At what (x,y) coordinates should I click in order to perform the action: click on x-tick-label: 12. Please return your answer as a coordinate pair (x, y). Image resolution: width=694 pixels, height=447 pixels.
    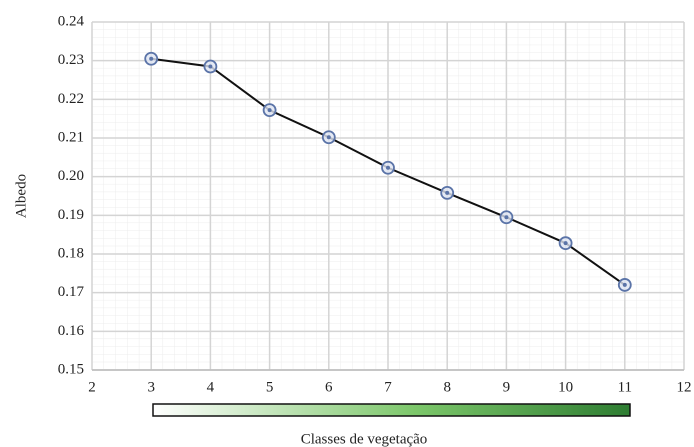
    Looking at the image, I should click on (684, 387).